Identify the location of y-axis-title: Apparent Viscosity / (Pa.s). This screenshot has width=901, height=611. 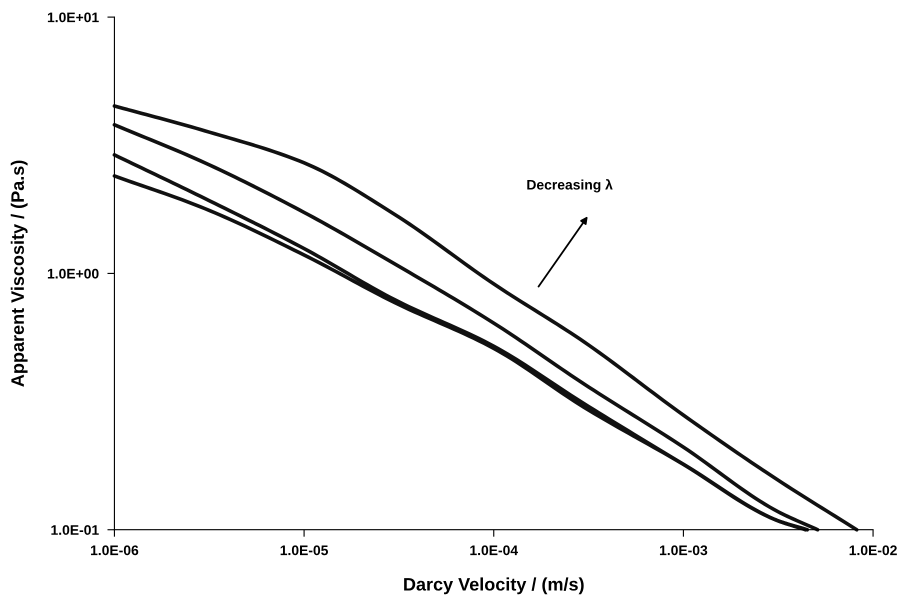
(19, 273).